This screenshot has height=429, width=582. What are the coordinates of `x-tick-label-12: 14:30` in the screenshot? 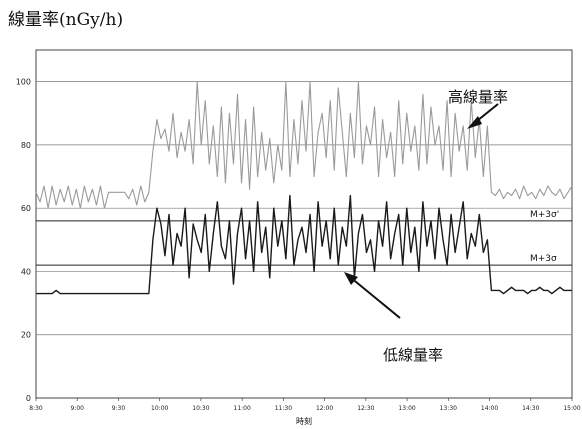 It's located at (530, 408).